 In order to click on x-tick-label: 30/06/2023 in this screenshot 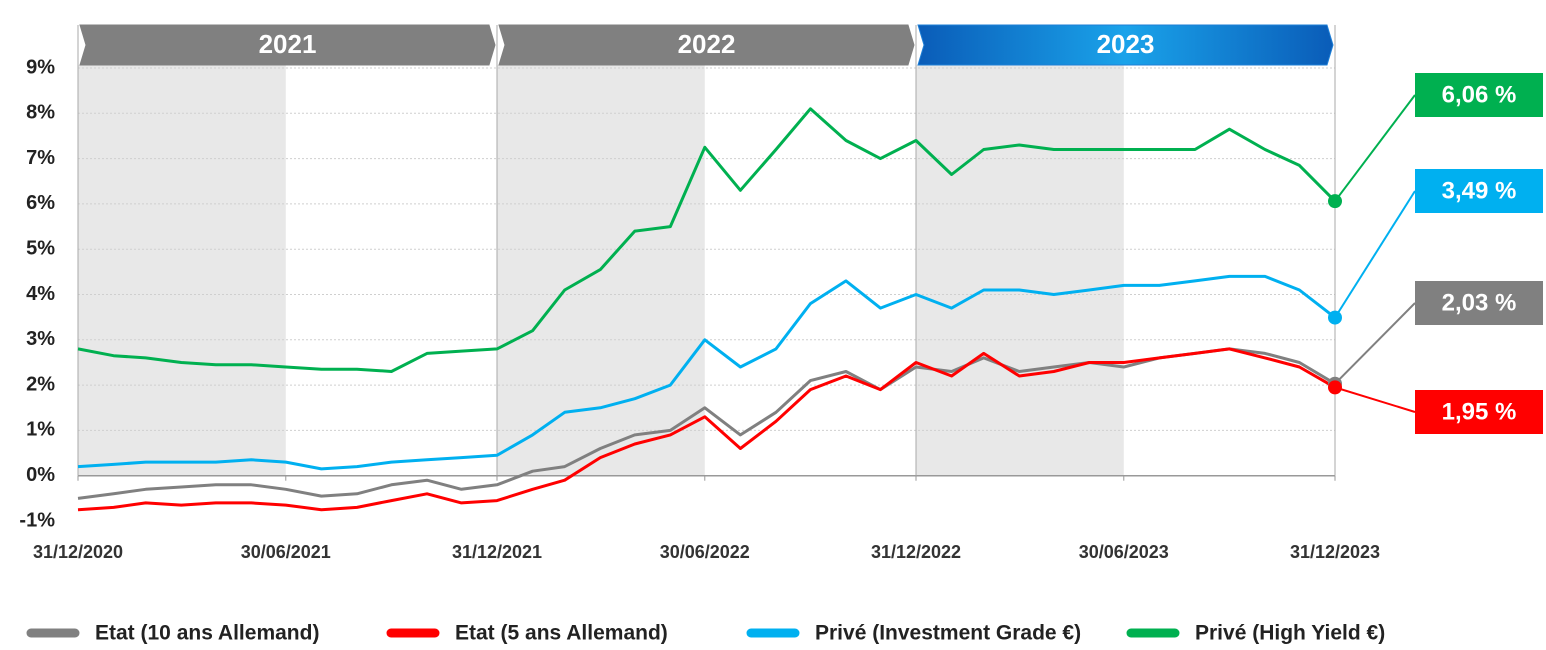, I will do `click(1124, 552)`.